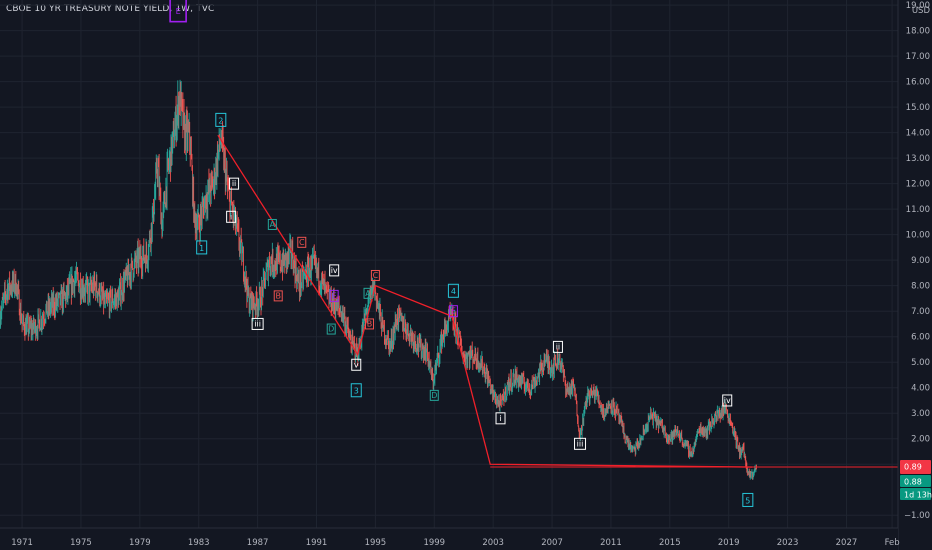 The height and width of the screenshot is (550, 932). I want to click on y-tick-label: 14.00, so click(918, 134).